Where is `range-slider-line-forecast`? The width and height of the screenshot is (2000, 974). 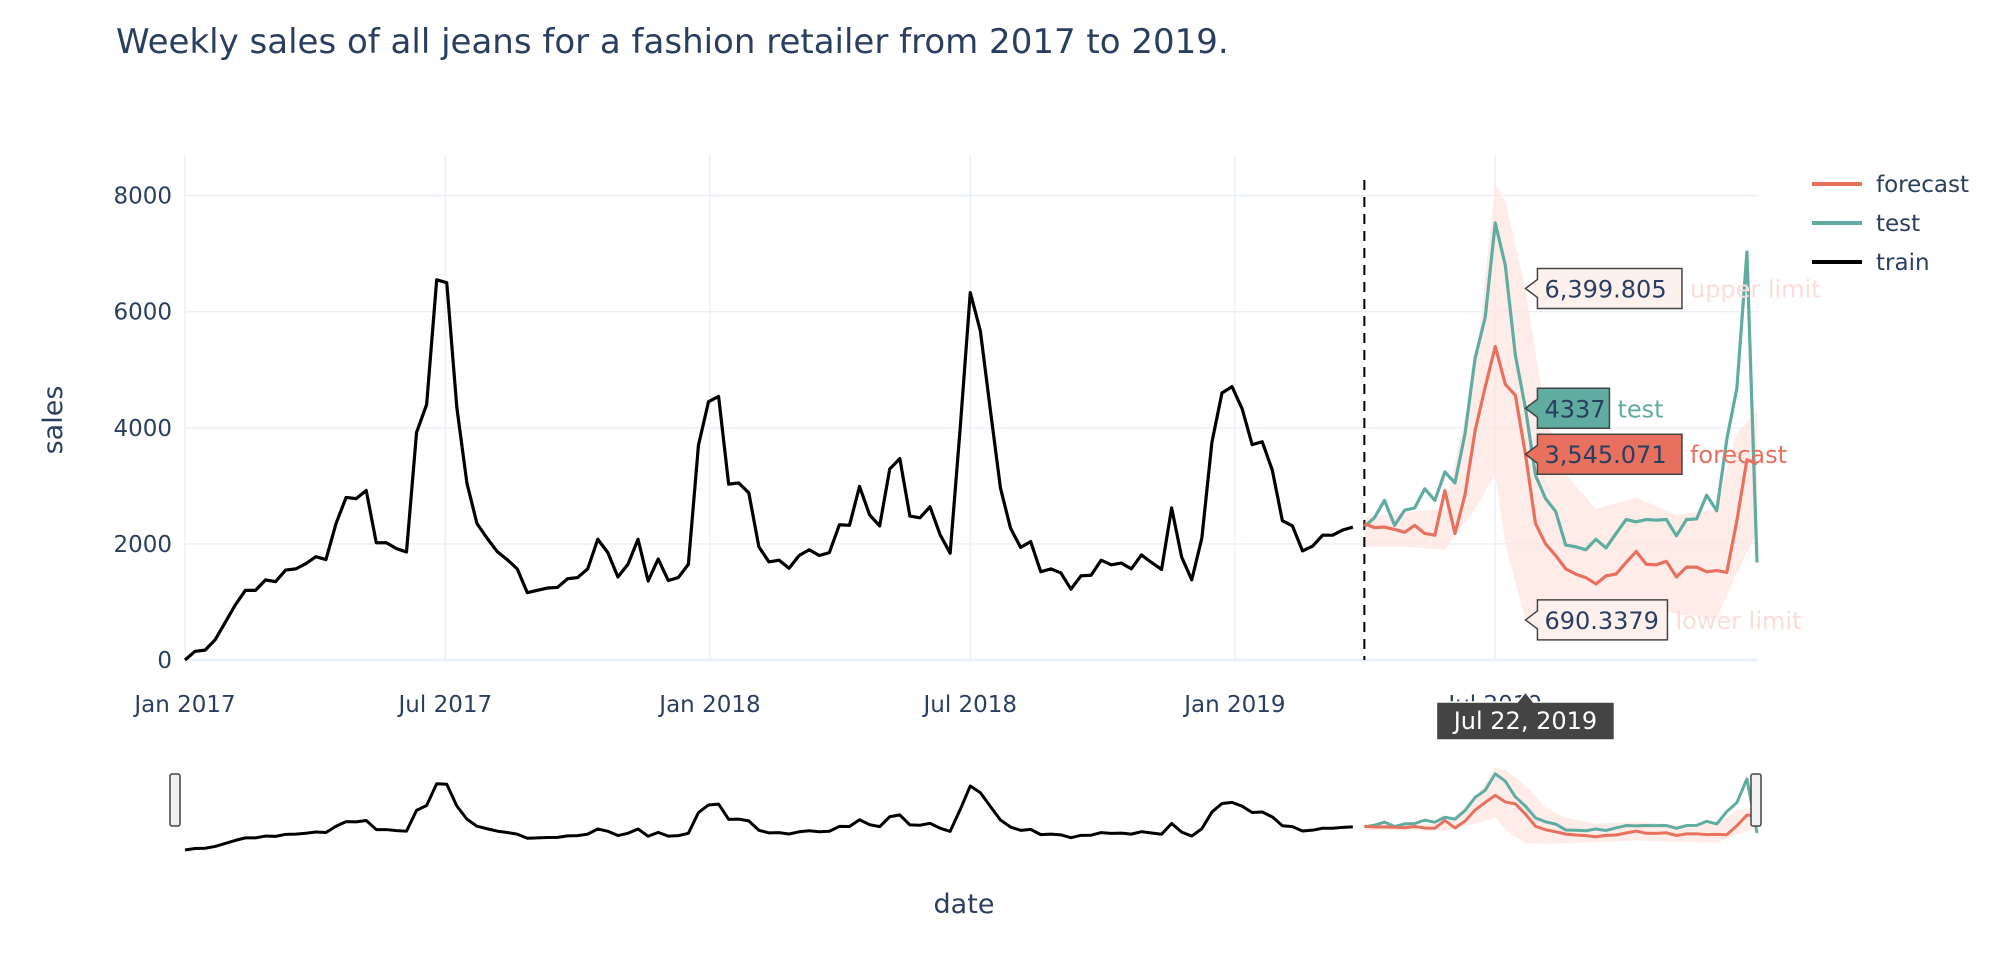 range-slider-line-forecast is located at coordinates (1561, 816).